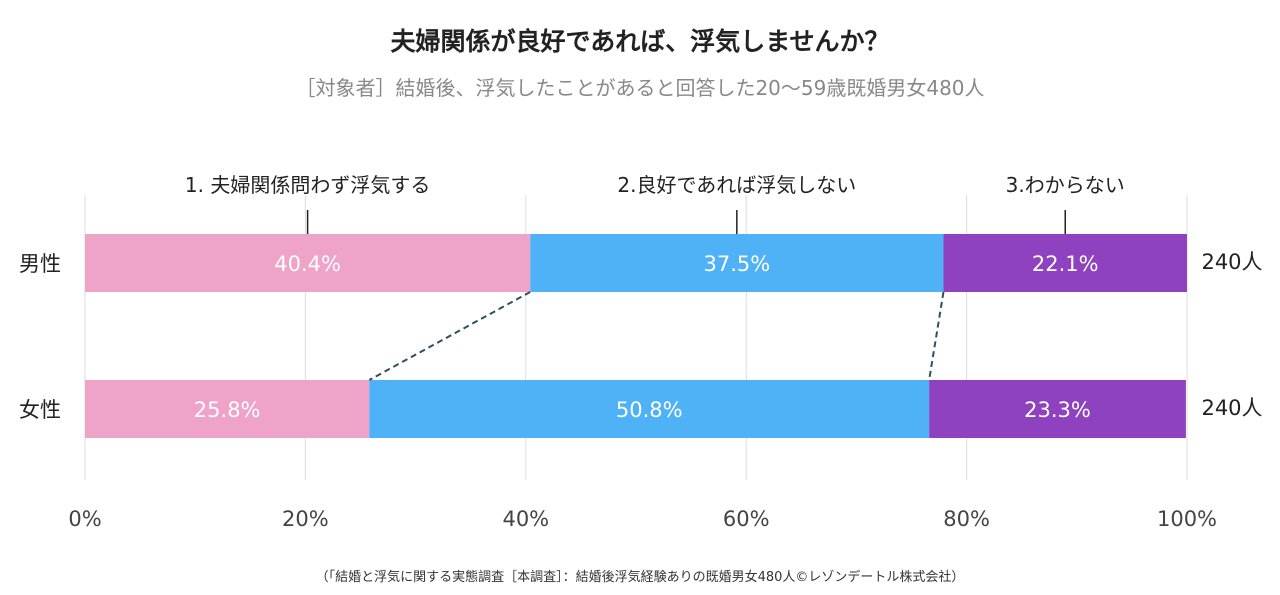 Image resolution: width=1280 pixels, height=595 pixels. What do you see at coordinates (746, 519) in the screenshot?
I see `x-tick-label: 60%` at bounding box center [746, 519].